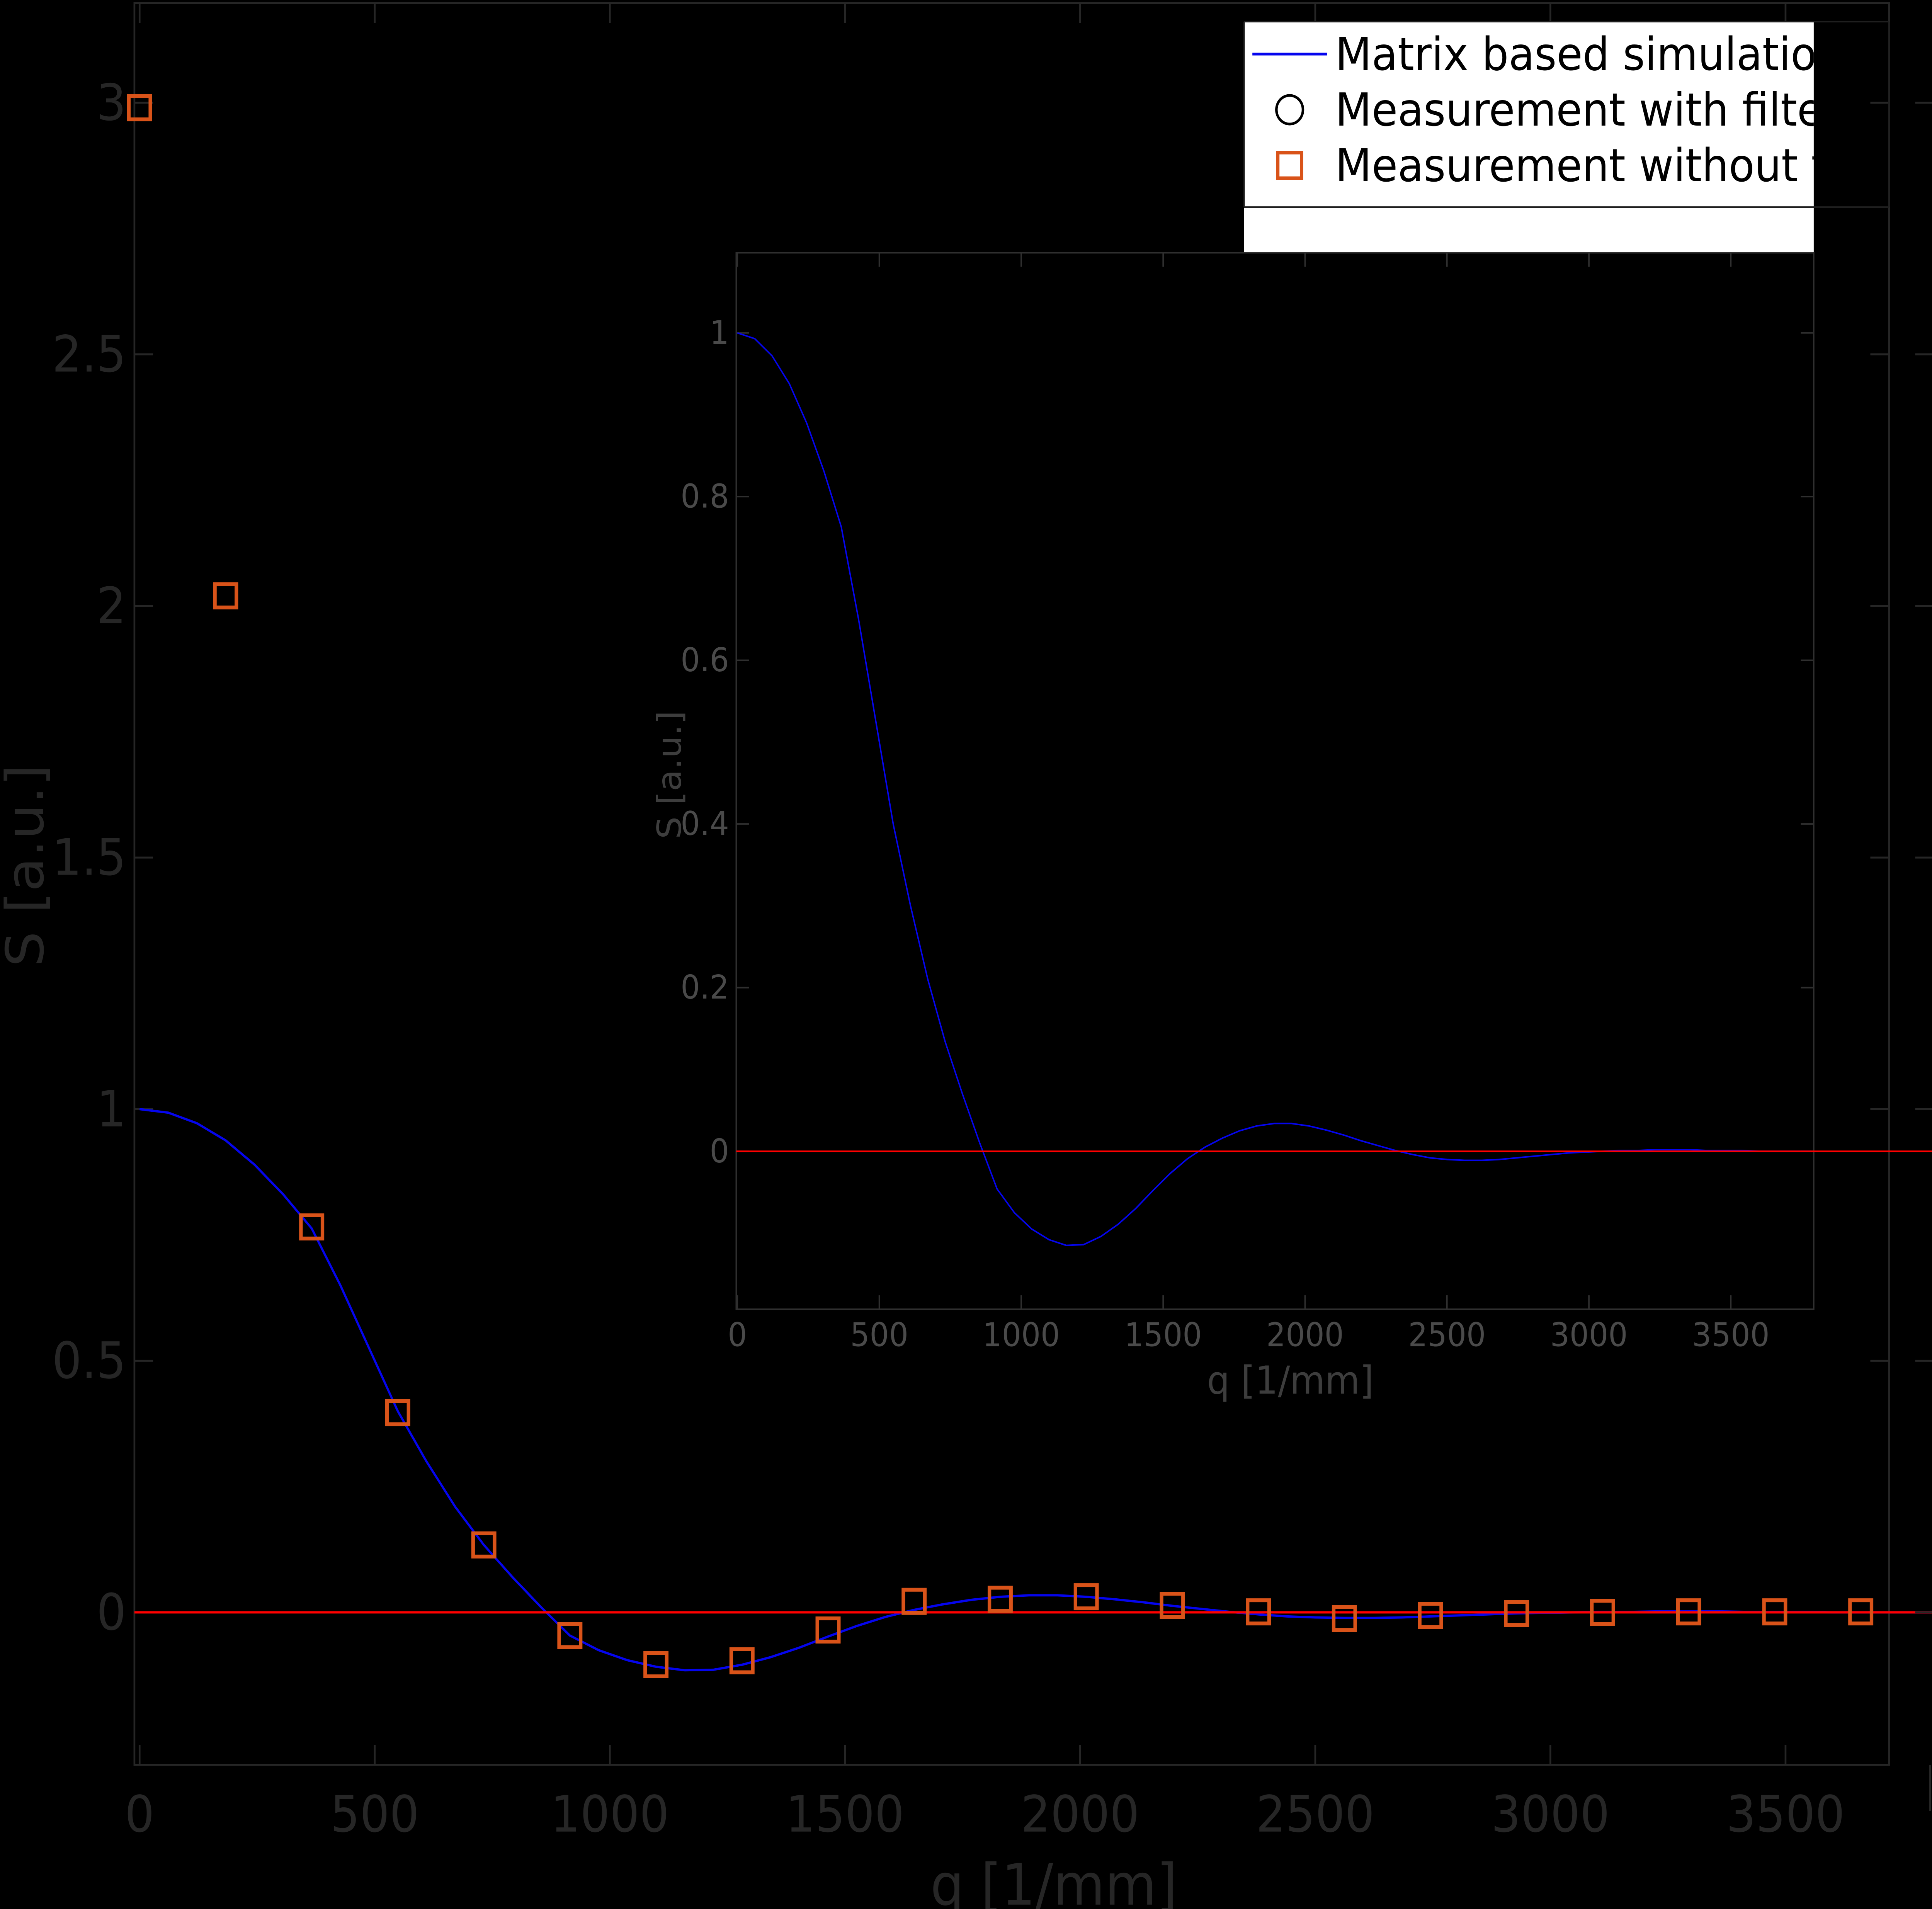 The height and width of the screenshot is (1909, 1932). Describe the element at coordinates (1587, 109) in the screenshot. I see `legend-item-with-filter: Measurement with filter` at that location.